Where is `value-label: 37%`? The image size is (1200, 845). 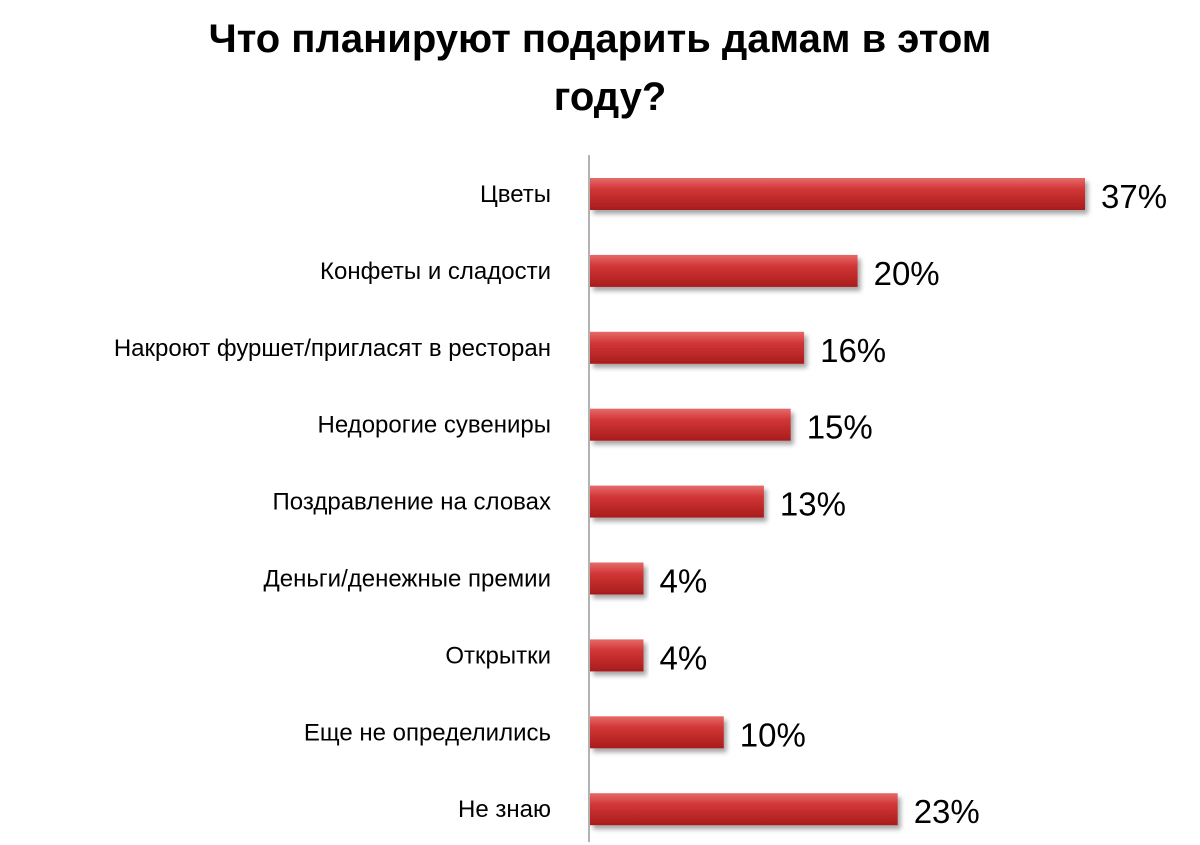
value-label: 37% is located at coordinates (1134, 196).